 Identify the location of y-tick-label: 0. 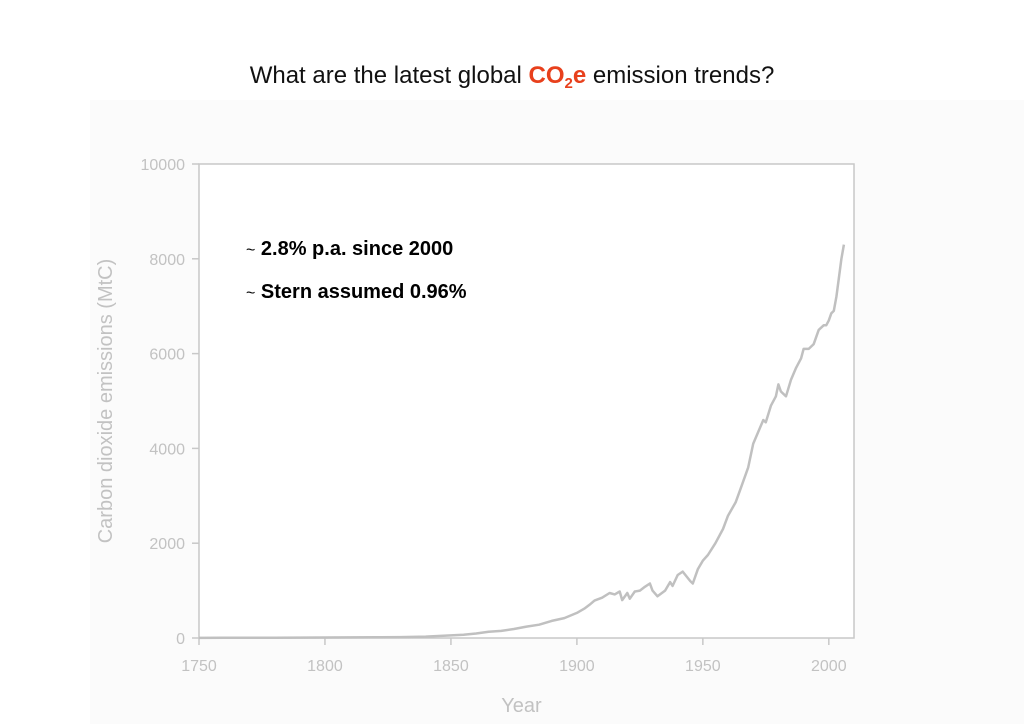
(180, 639).